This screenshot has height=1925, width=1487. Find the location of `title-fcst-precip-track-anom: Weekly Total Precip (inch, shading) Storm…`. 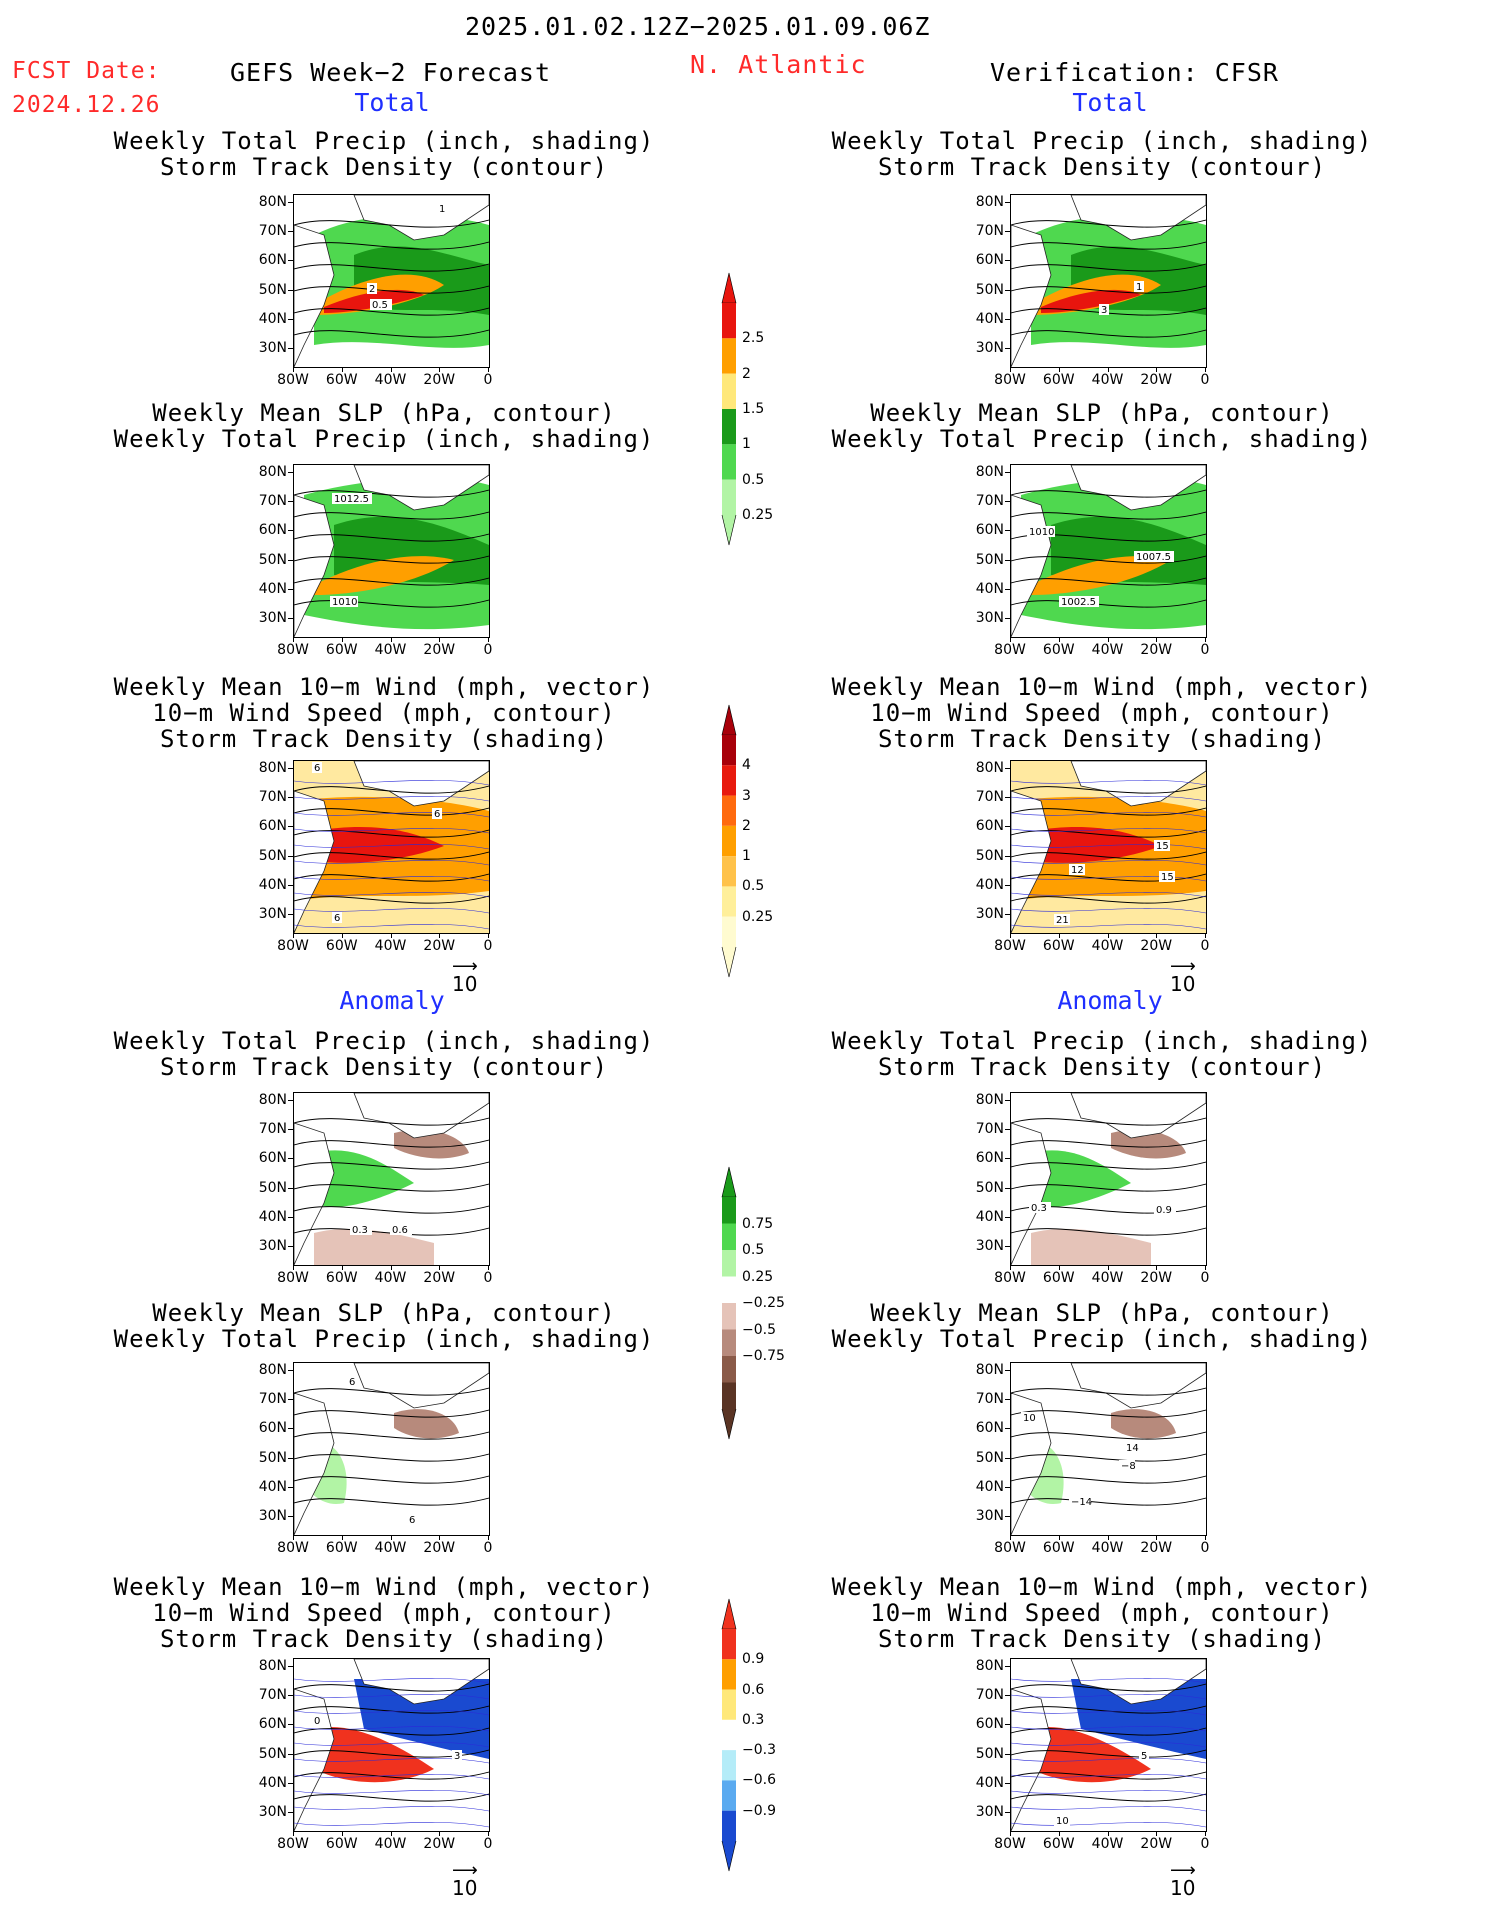

title-fcst-precip-track-anom: Weekly Total Precip (inch, shading) Storm… is located at coordinates (384, 1054).